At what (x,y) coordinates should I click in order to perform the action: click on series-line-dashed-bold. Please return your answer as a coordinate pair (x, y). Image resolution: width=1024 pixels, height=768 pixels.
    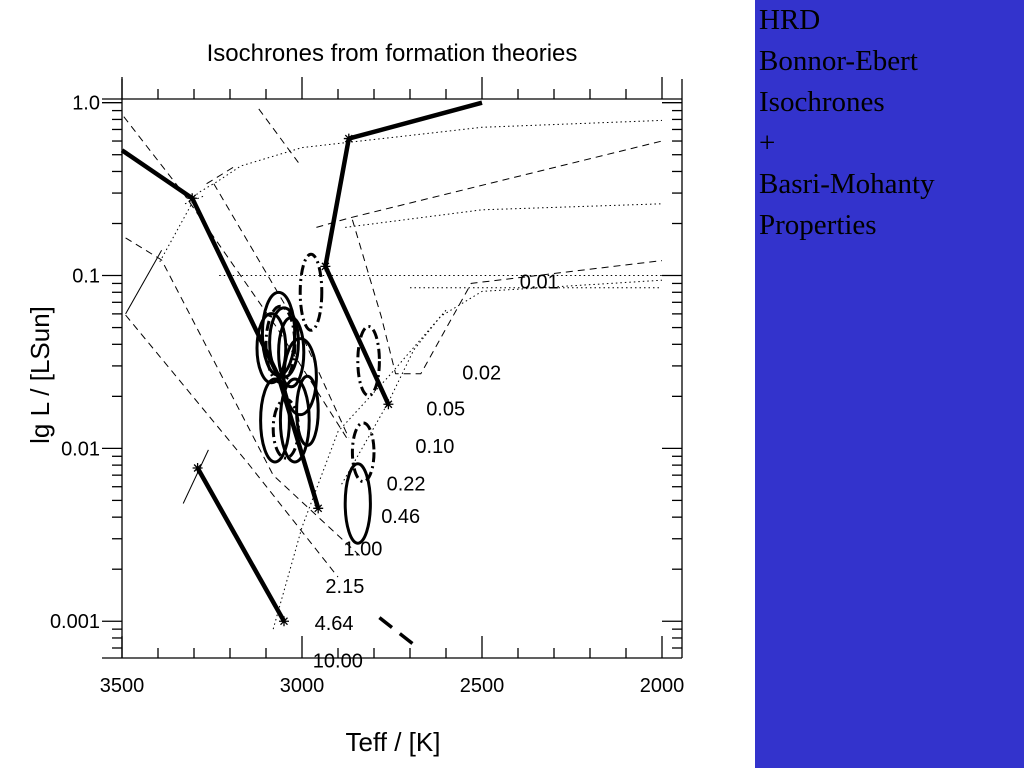
    Looking at the image, I should click on (397, 632).